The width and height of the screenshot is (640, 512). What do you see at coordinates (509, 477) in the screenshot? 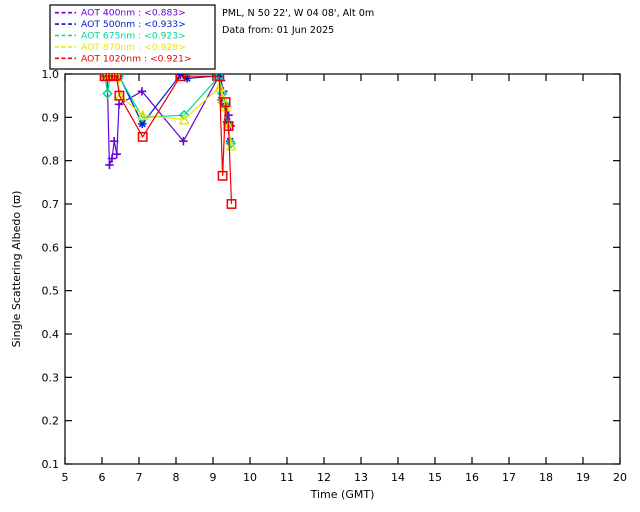
I see `x-tick-label: 17` at bounding box center [509, 477].